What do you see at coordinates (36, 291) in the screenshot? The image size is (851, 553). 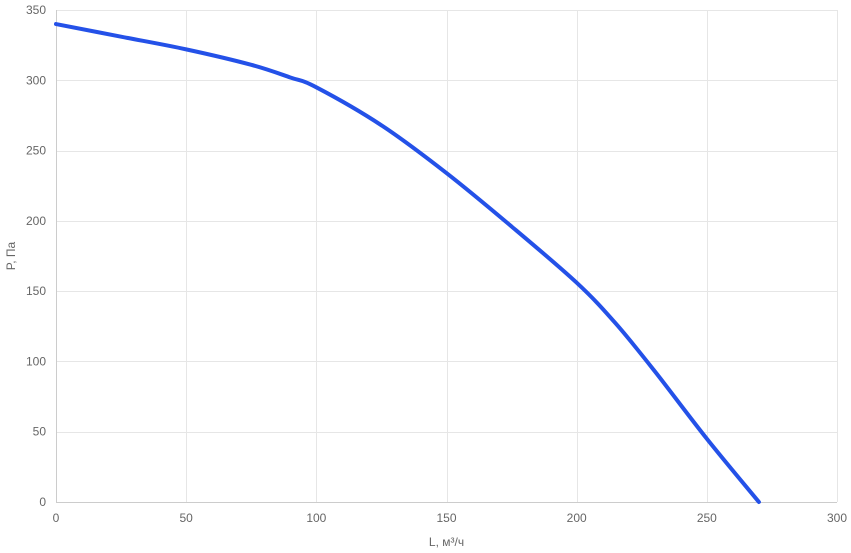 I see `y-tick-label: 150` at bounding box center [36, 291].